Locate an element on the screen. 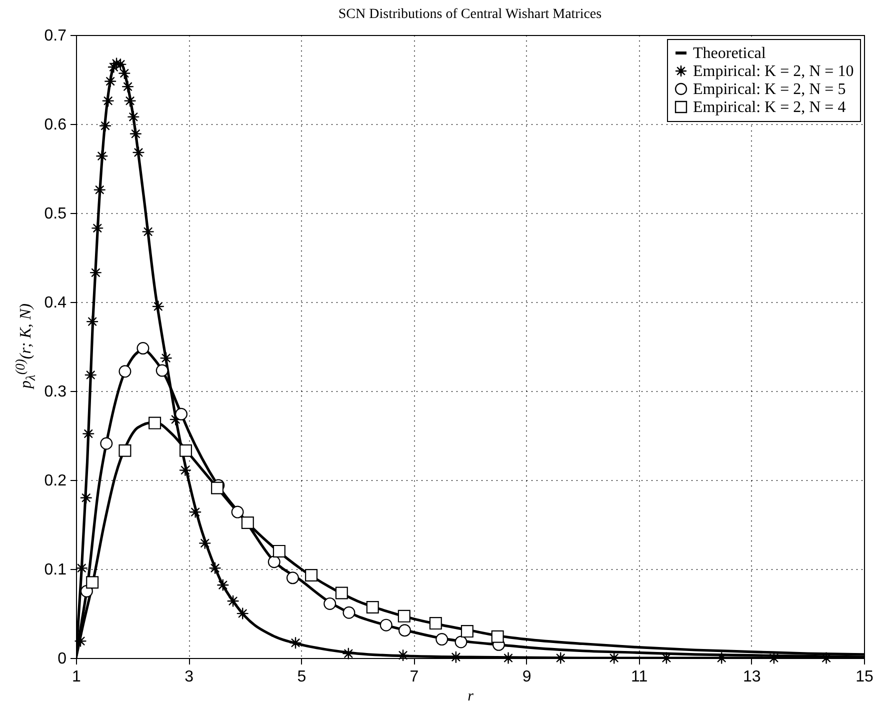 The width and height of the screenshot is (886, 709). x-tick-label: 5 is located at coordinates (301, 677).